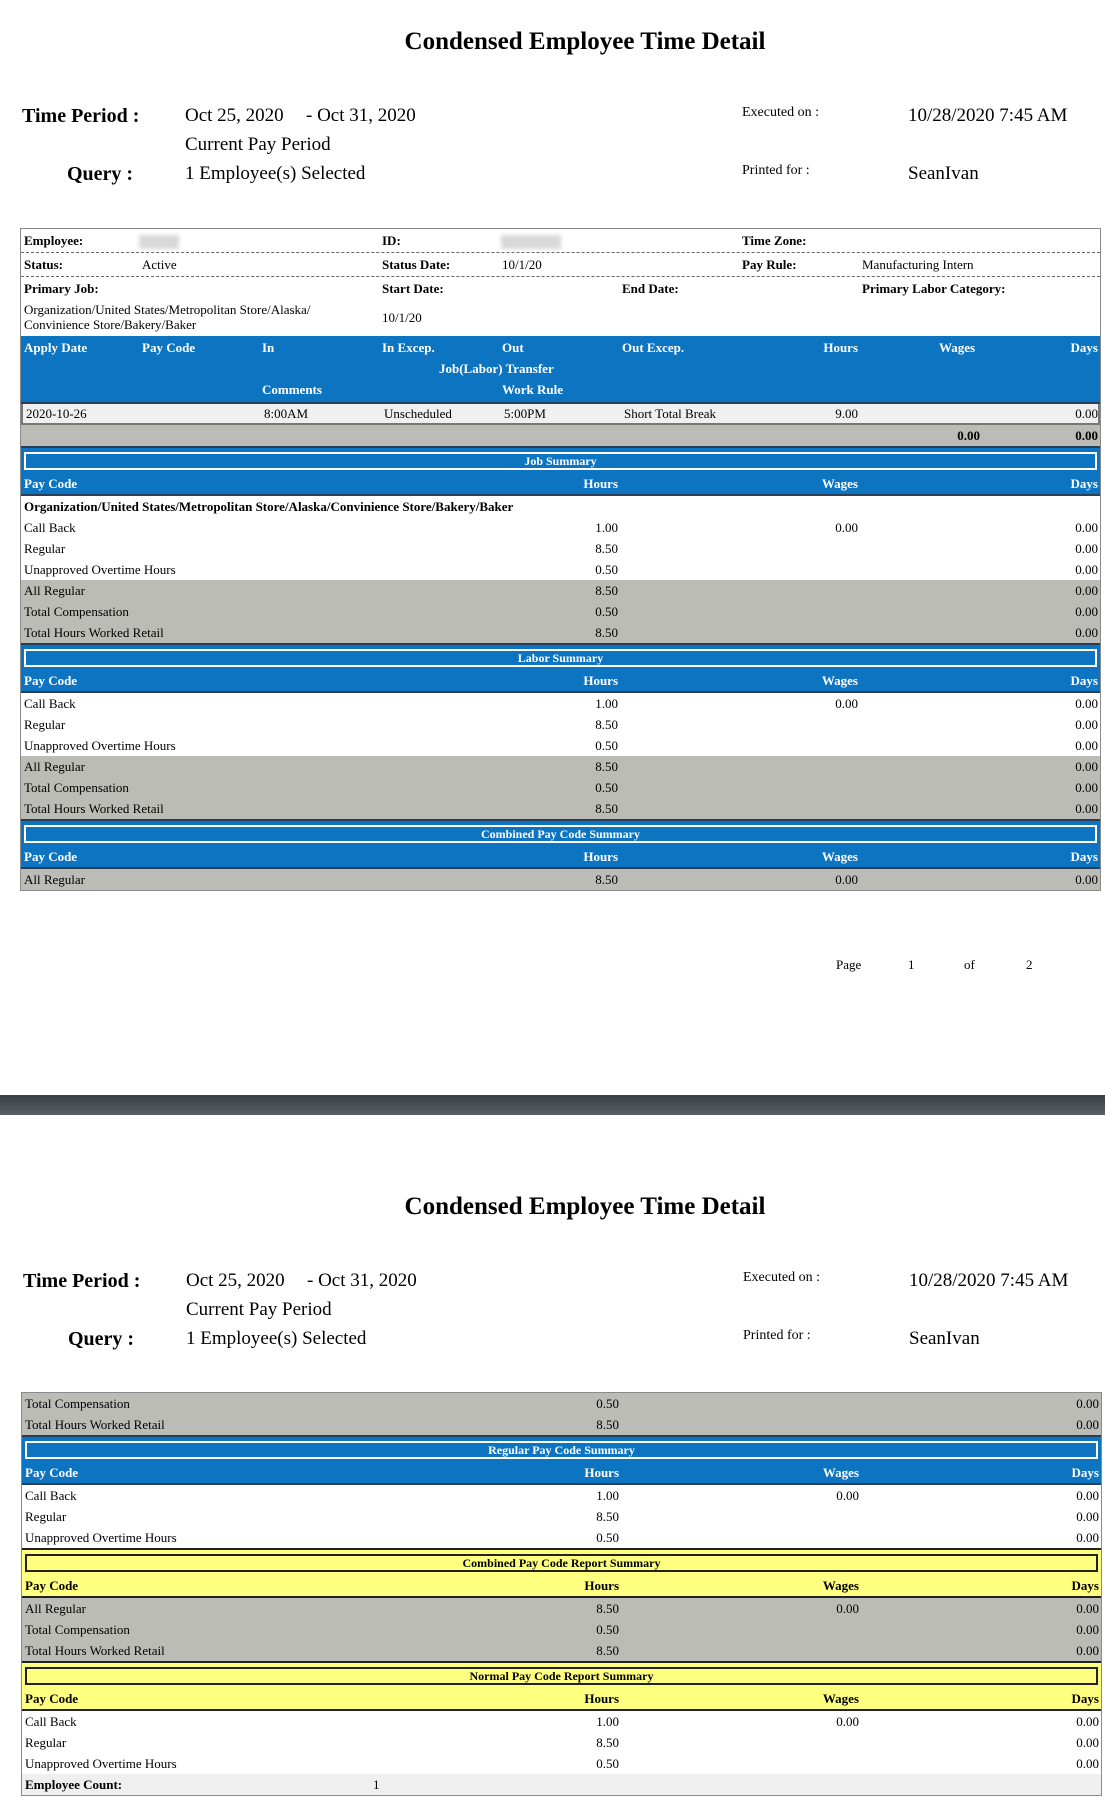 Image resolution: width=1105 pixels, height=1816 pixels. Describe the element at coordinates (670, 413) in the screenshot. I see `detail-out-excep: Short Total Break` at that location.